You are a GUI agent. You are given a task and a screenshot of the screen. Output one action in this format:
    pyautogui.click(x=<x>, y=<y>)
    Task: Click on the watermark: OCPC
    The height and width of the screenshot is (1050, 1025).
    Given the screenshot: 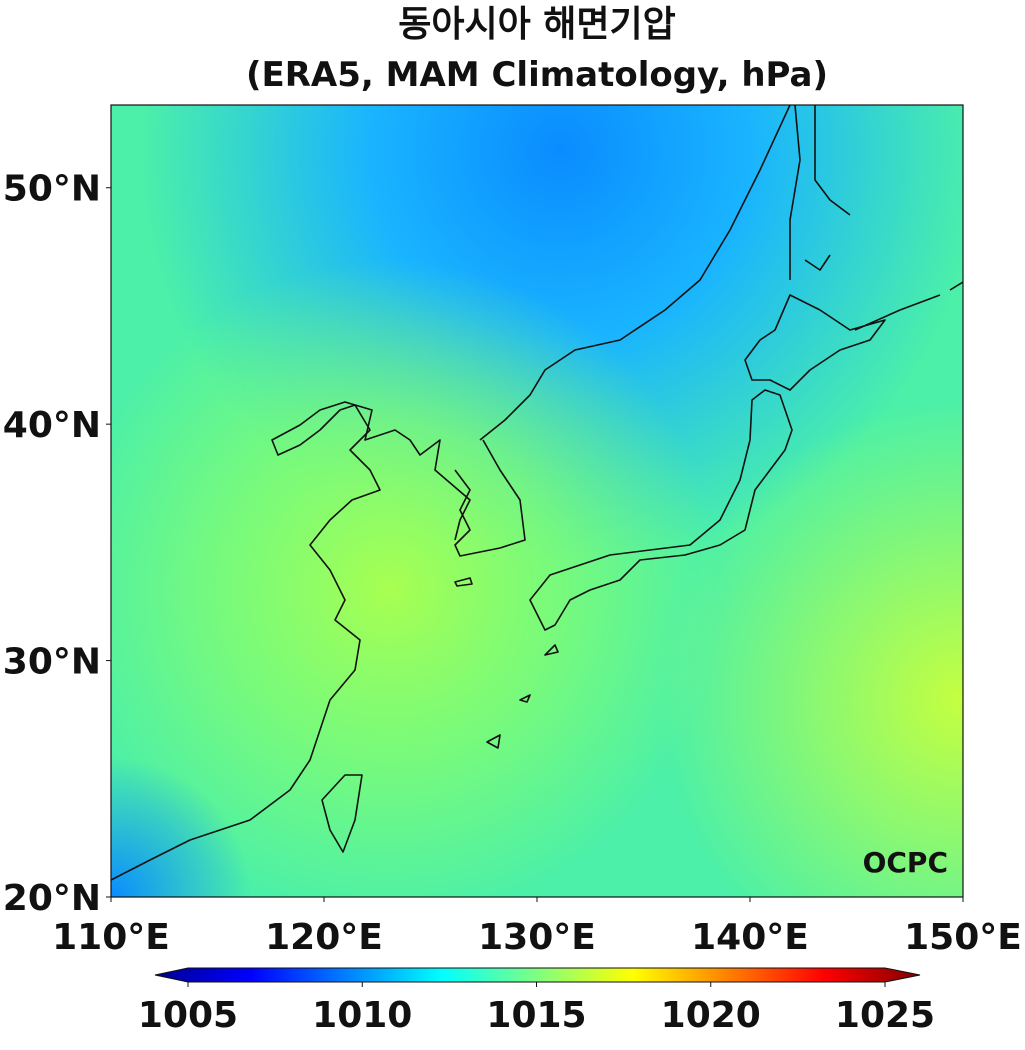 What is the action you would take?
    pyautogui.click(x=905, y=862)
    